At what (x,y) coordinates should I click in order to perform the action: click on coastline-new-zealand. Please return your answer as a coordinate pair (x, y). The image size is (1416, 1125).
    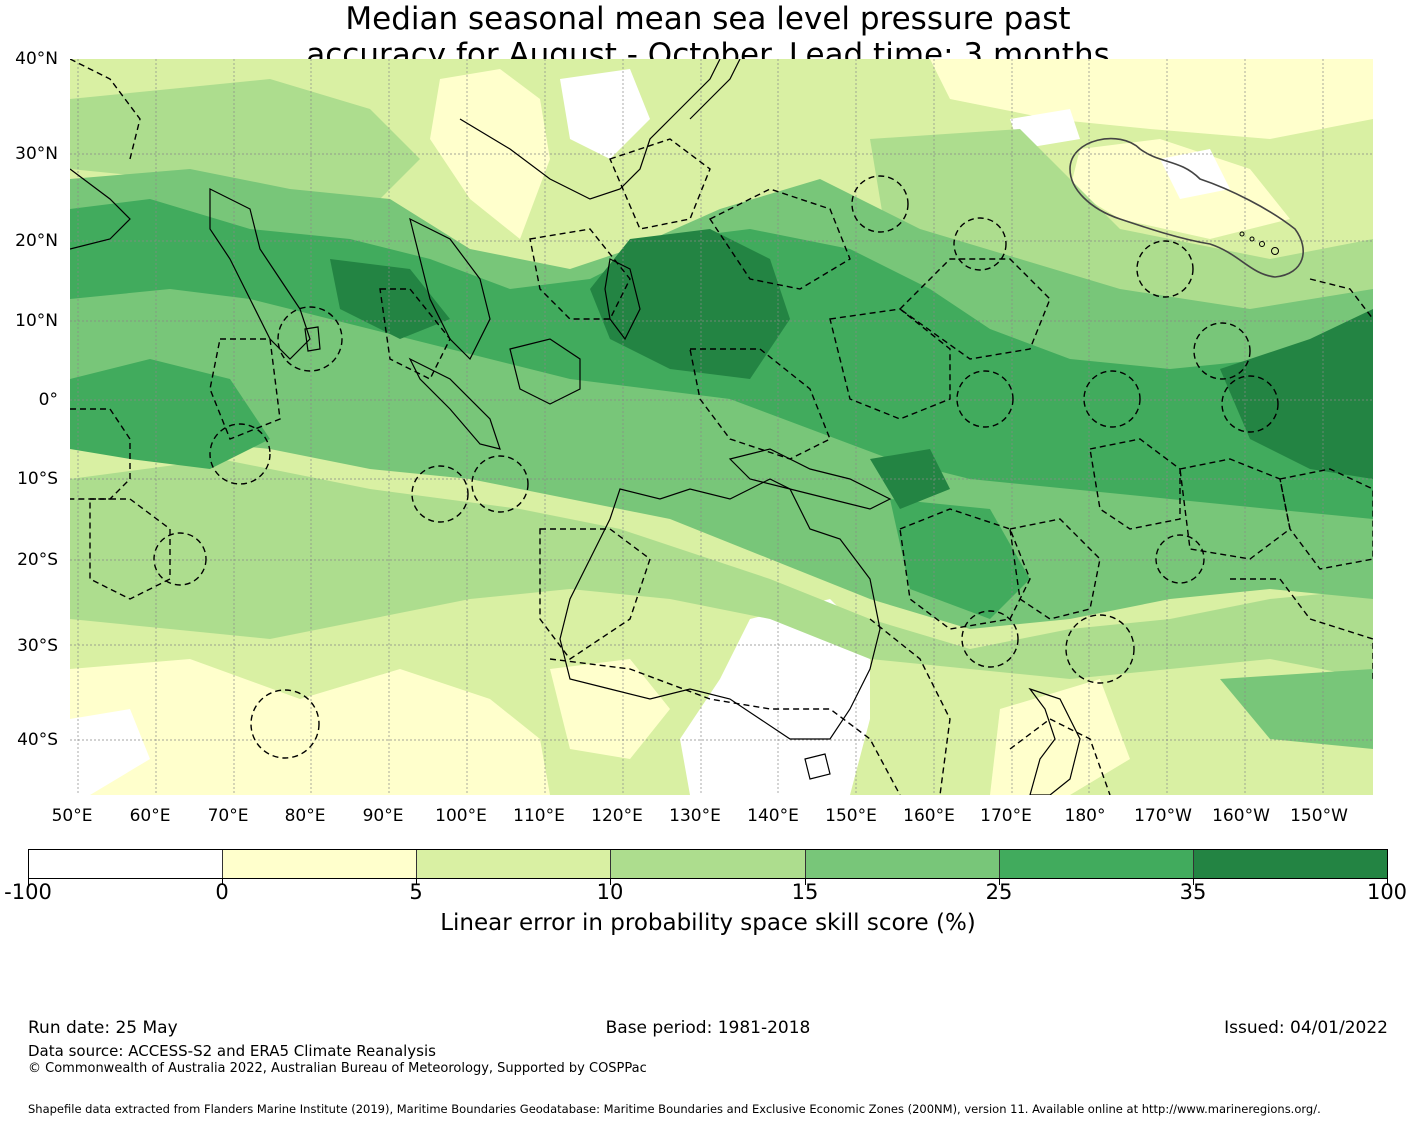
    Looking at the image, I should click on (1054, 741).